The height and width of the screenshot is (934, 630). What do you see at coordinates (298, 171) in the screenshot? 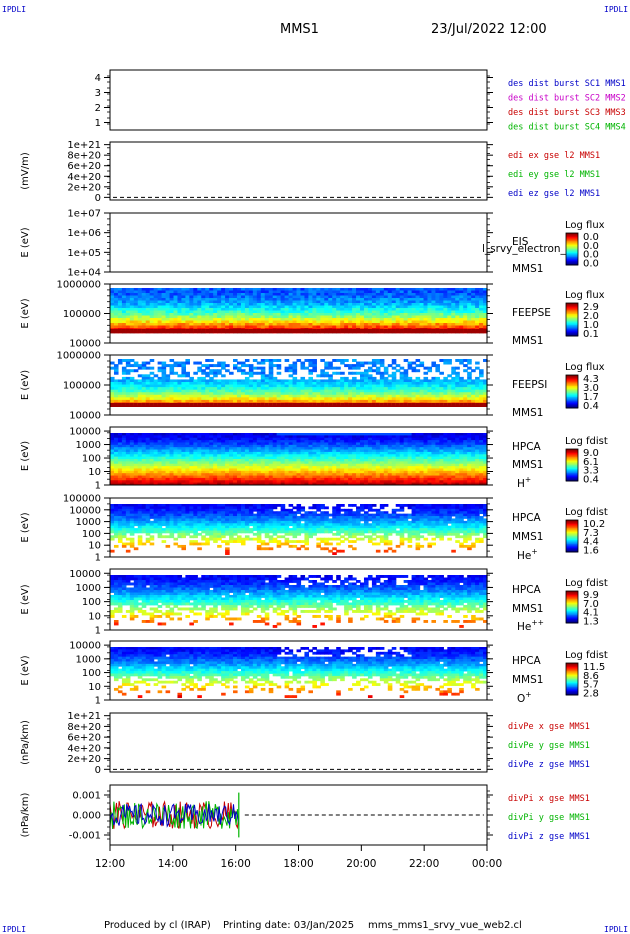
I see `panel-frame` at bounding box center [298, 171].